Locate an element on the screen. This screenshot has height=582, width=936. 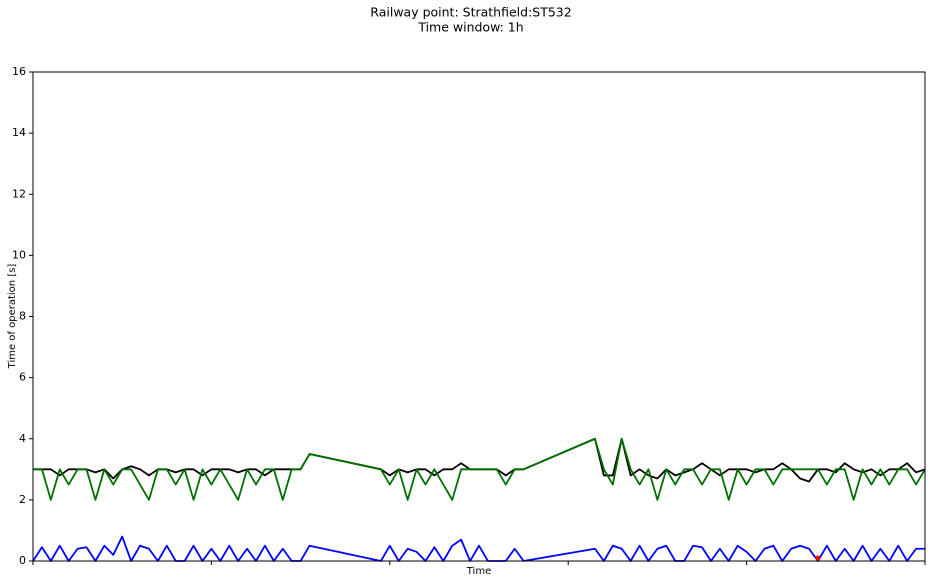
y-tick-label: 12 is located at coordinates (19, 193).